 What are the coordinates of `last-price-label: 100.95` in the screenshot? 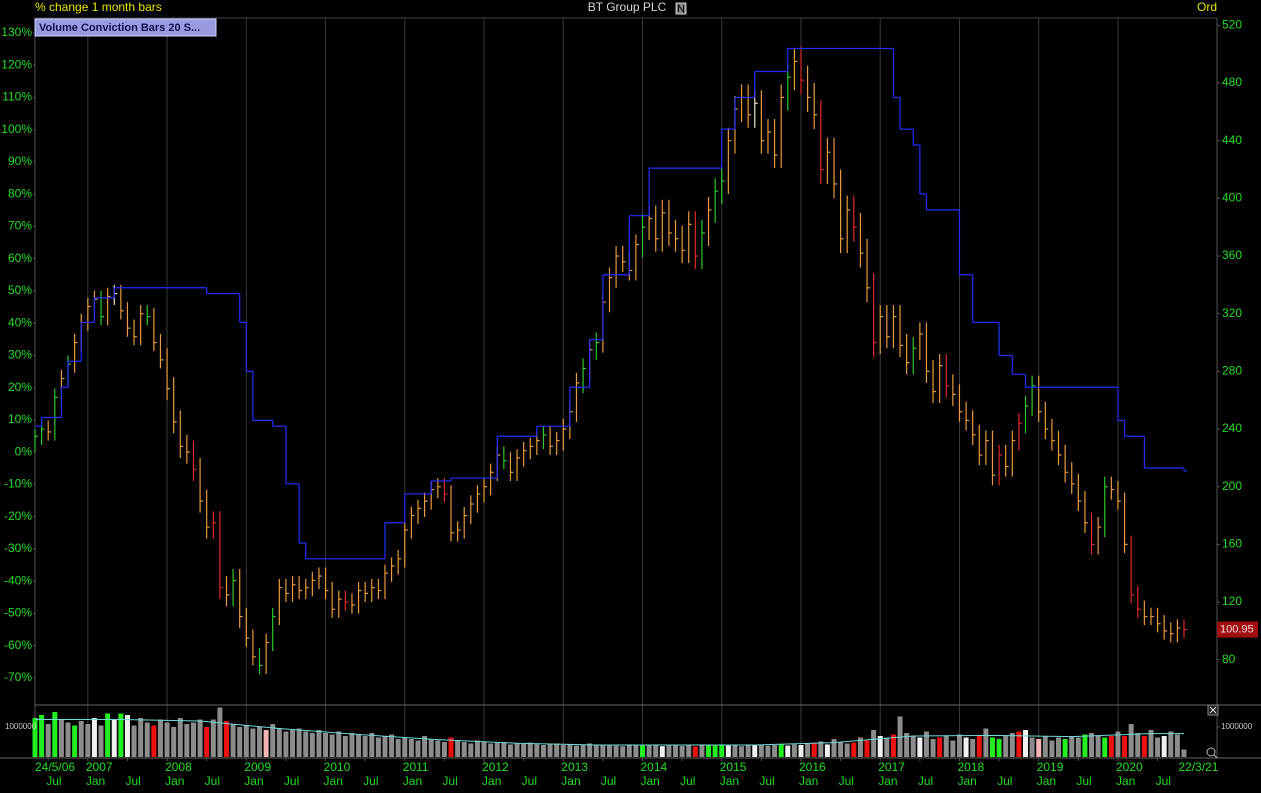 It's located at (1237, 629).